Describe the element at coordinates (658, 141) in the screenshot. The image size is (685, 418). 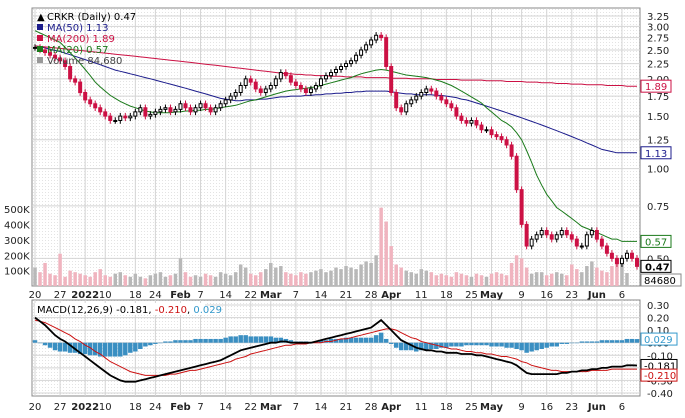
I see `price-y-tick-8: 1.25` at that location.